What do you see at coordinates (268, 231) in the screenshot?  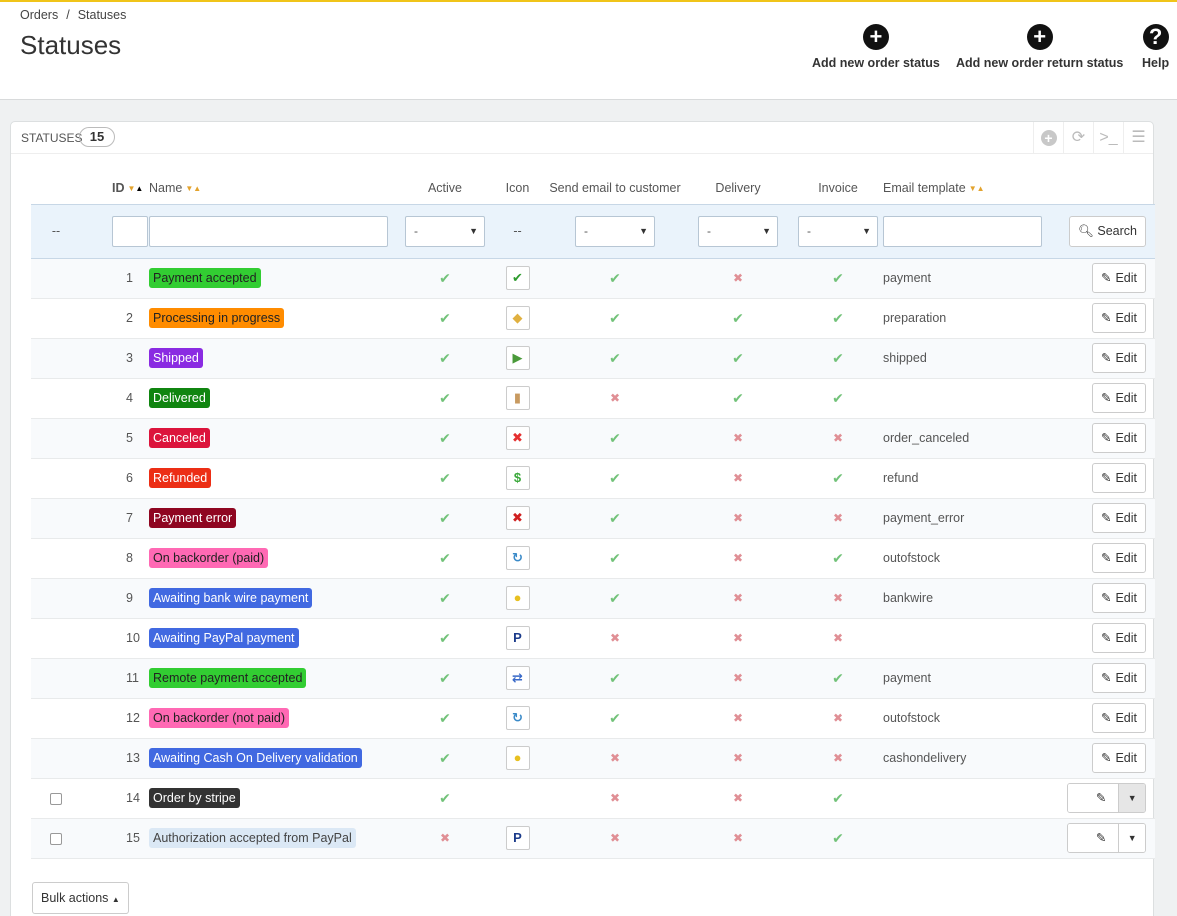 I see `name-filter-input` at bounding box center [268, 231].